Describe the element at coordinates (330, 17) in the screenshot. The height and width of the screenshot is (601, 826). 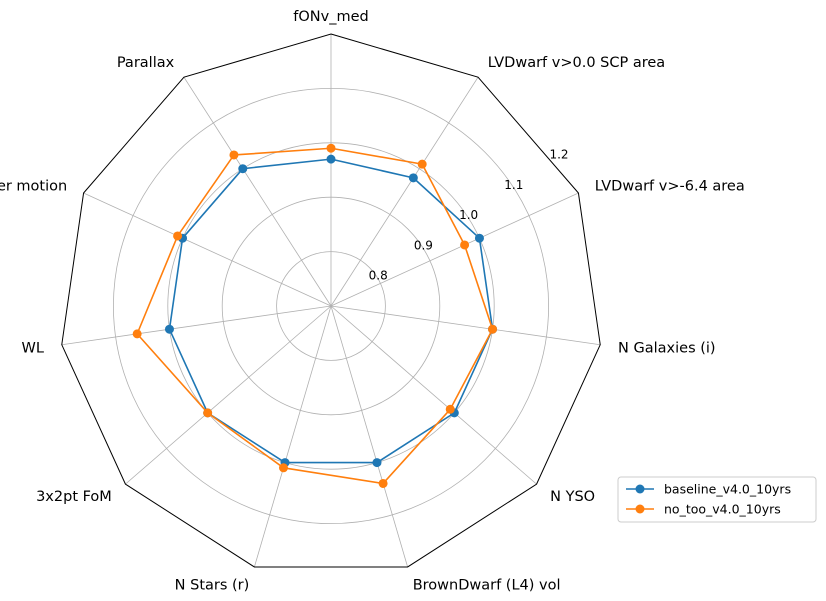
I see `category-label: fONv_med` at that location.